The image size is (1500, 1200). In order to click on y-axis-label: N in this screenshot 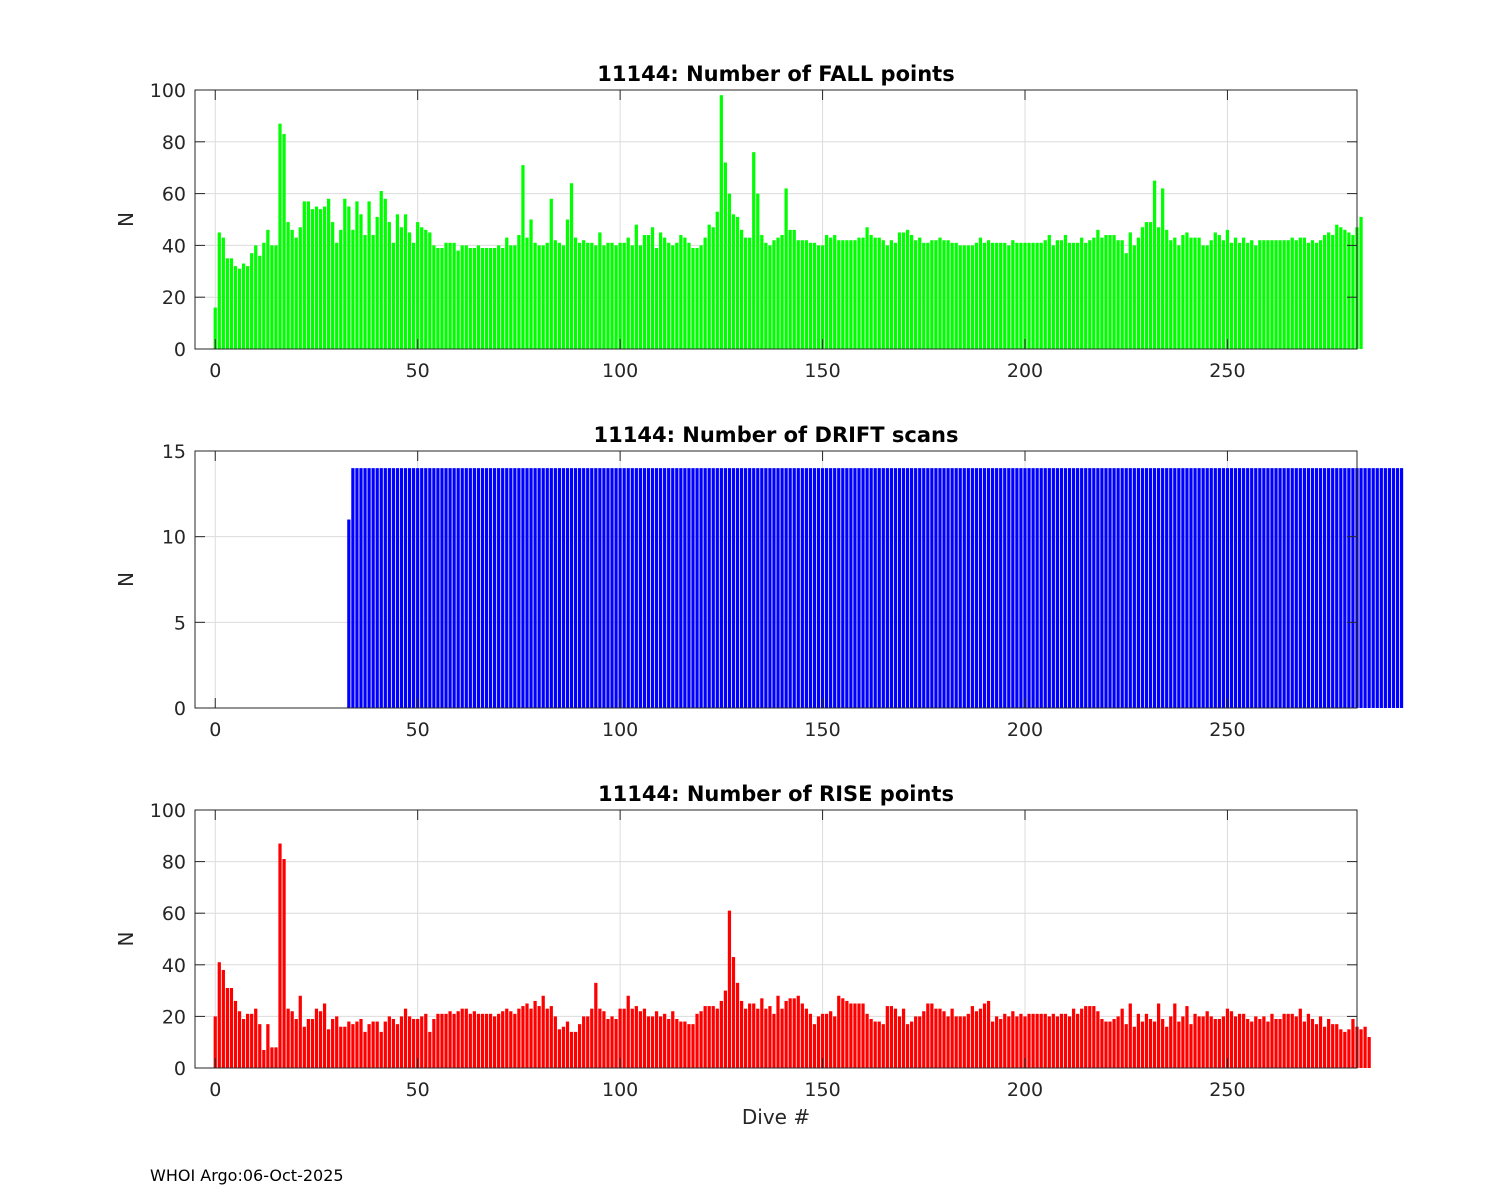, I will do `click(126, 939)`.